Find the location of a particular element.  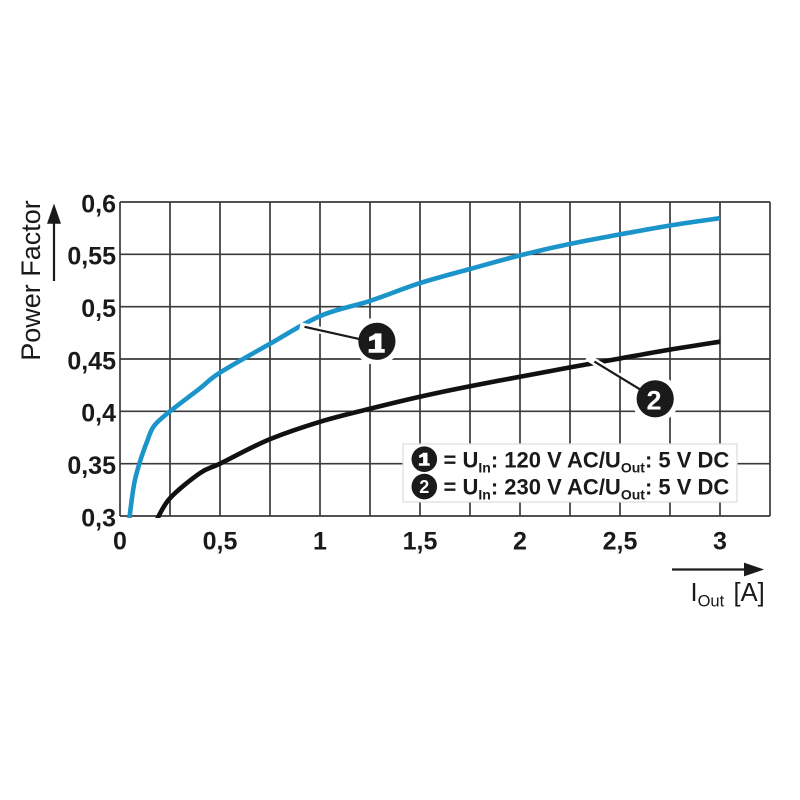

svg-text: 2,5 is located at coordinates (620, 542).